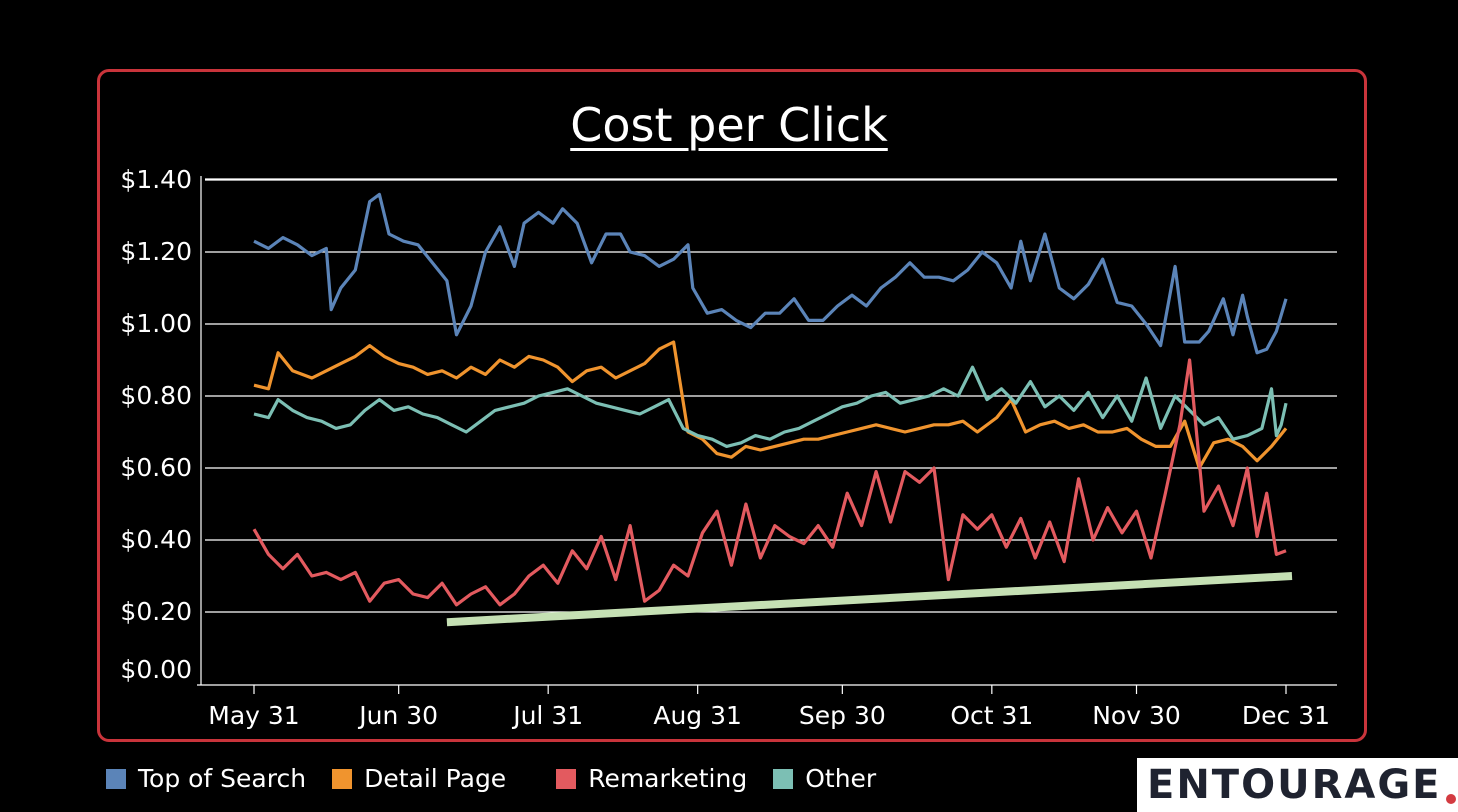 The image size is (1458, 812). I want to click on y-tick-labels: $0.00 $0.20 $0.40 $0.60 $0.80 $1.00 $1.20 $1.40, so click(156, 424).